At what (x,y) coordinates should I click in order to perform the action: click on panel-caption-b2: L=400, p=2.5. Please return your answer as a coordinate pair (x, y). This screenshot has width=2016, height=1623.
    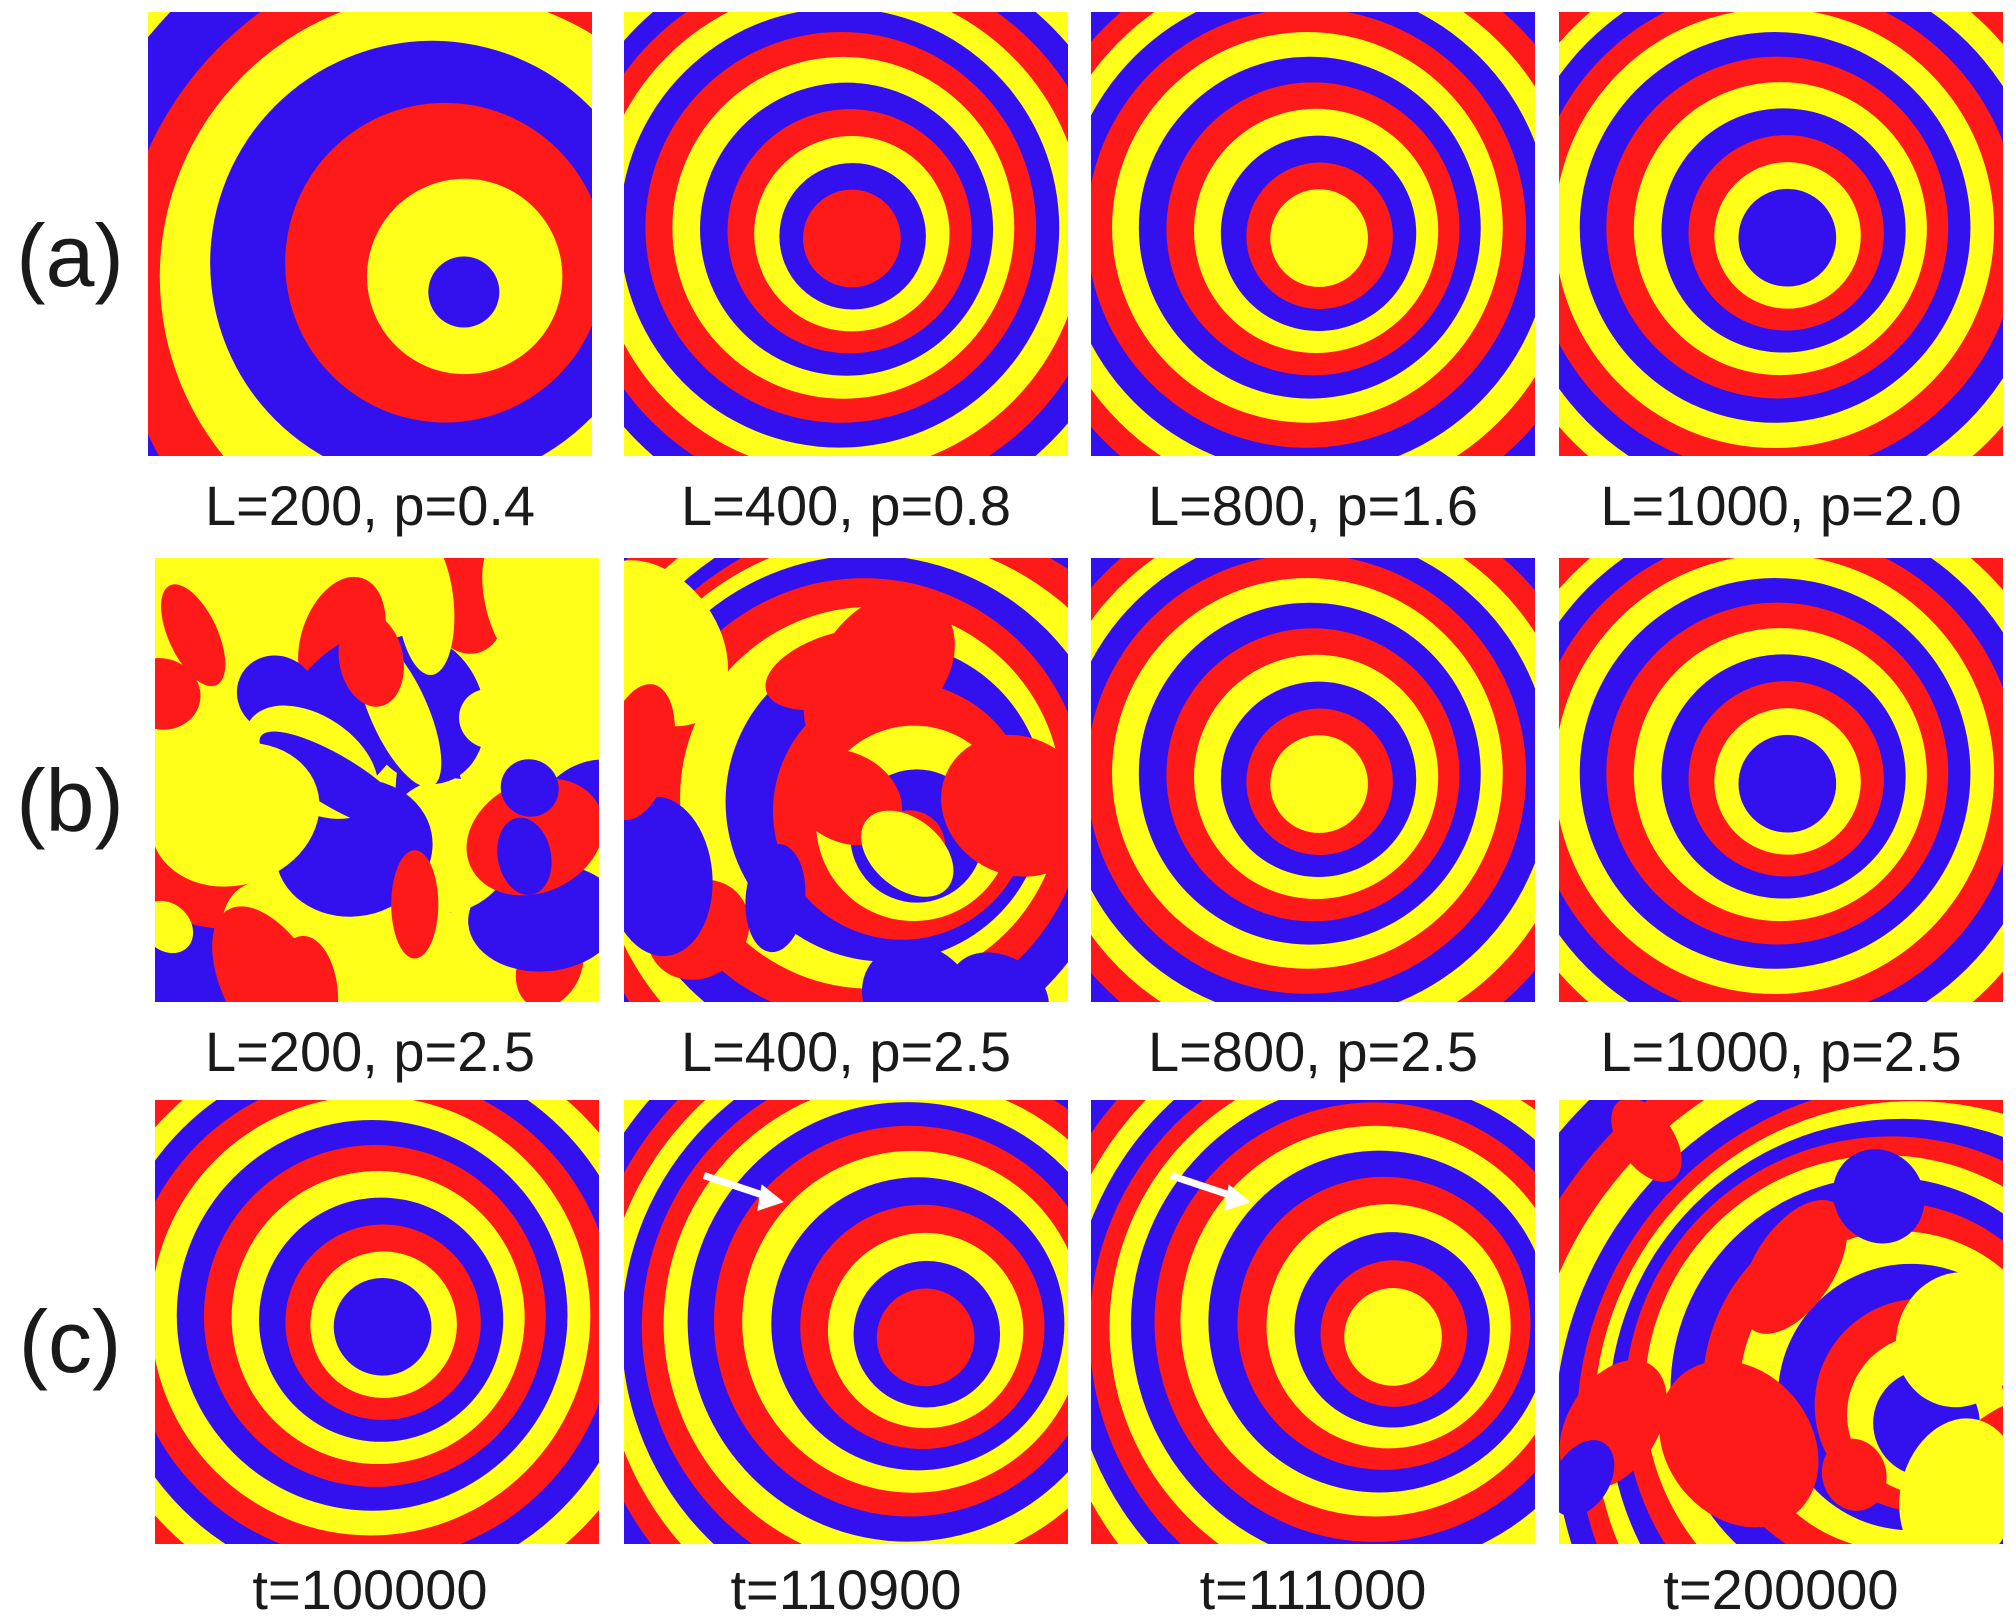
    Looking at the image, I should click on (846, 1052).